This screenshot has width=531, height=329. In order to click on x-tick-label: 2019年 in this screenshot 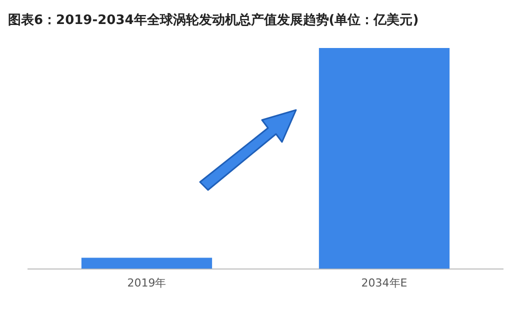, I will do `click(146, 283)`.